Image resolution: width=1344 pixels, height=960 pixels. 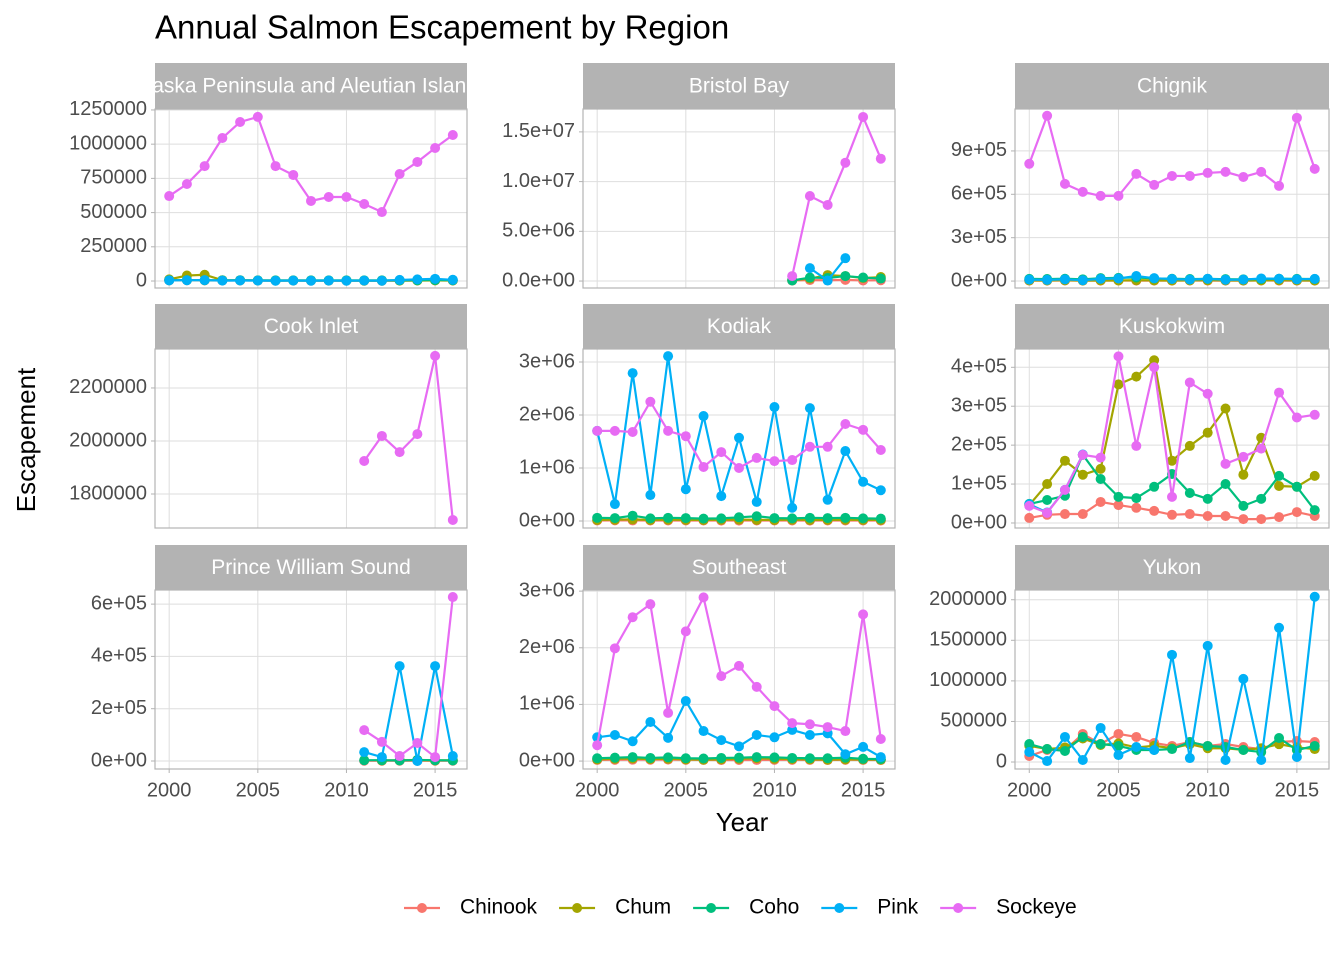 What do you see at coordinates (774, 907) in the screenshot?
I see `legend-label: Coho` at bounding box center [774, 907].